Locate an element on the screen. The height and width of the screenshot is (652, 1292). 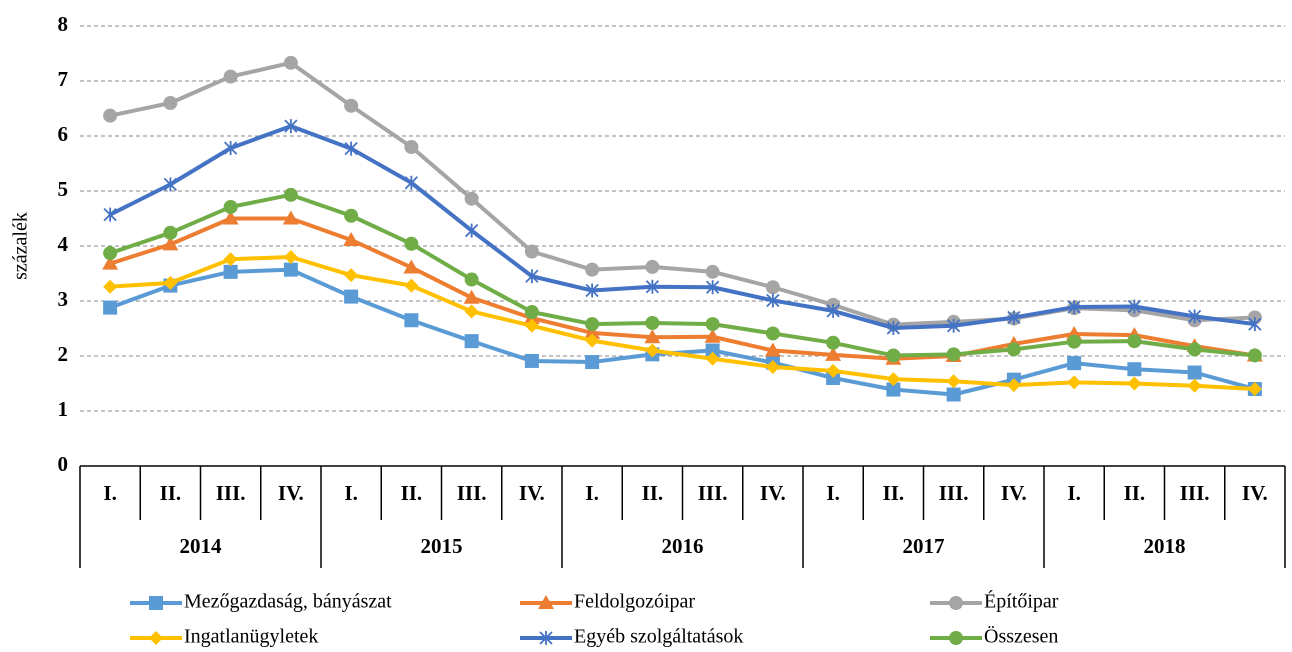
legend-label: Feldolgozóipar is located at coordinates (634, 602).